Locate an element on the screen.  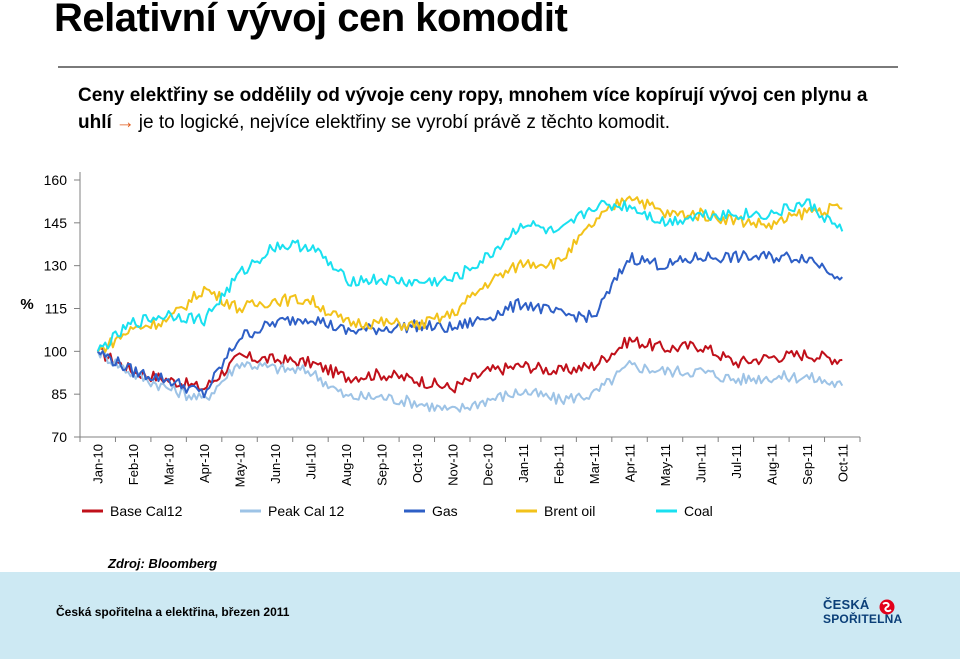
y-tick-label: 160 is located at coordinates (56, 180).